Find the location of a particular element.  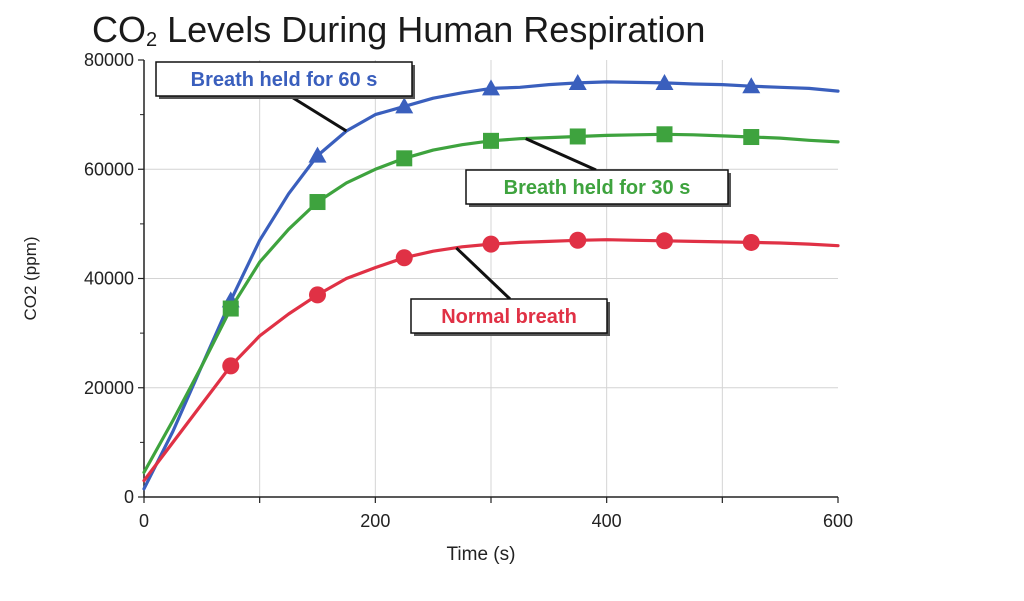

chart-title-subscript: 2 is located at coordinates (152, 40).